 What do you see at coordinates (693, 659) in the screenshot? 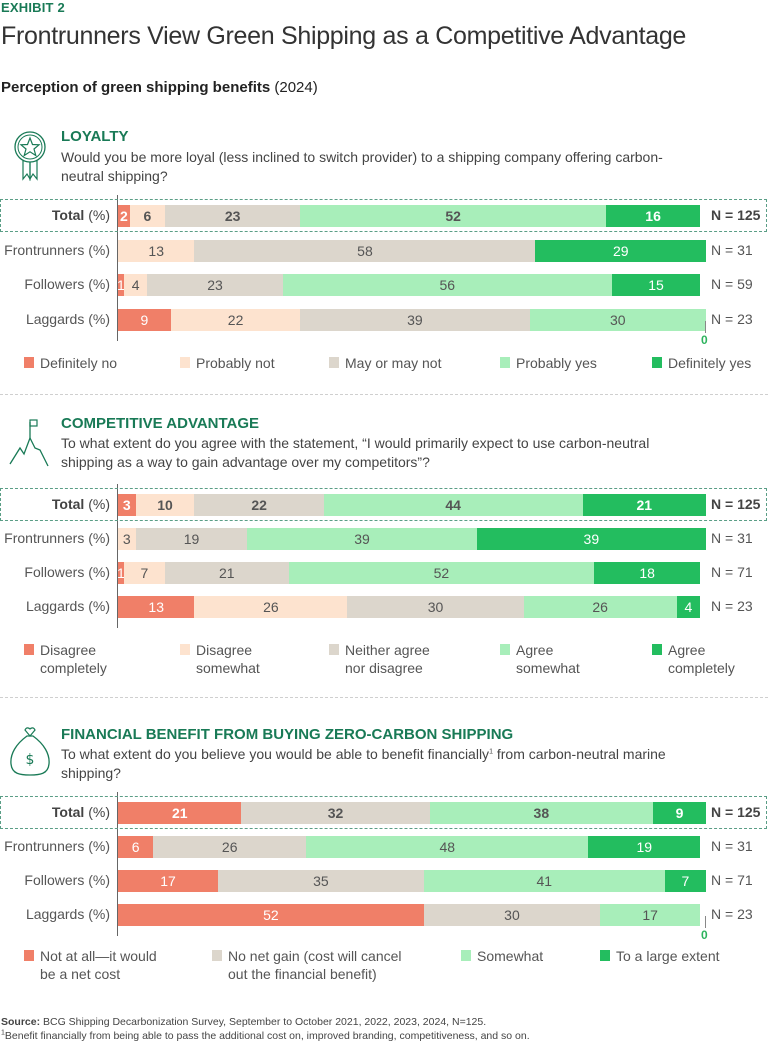
I see `legend-item: Agree completely` at bounding box center [693, 659].